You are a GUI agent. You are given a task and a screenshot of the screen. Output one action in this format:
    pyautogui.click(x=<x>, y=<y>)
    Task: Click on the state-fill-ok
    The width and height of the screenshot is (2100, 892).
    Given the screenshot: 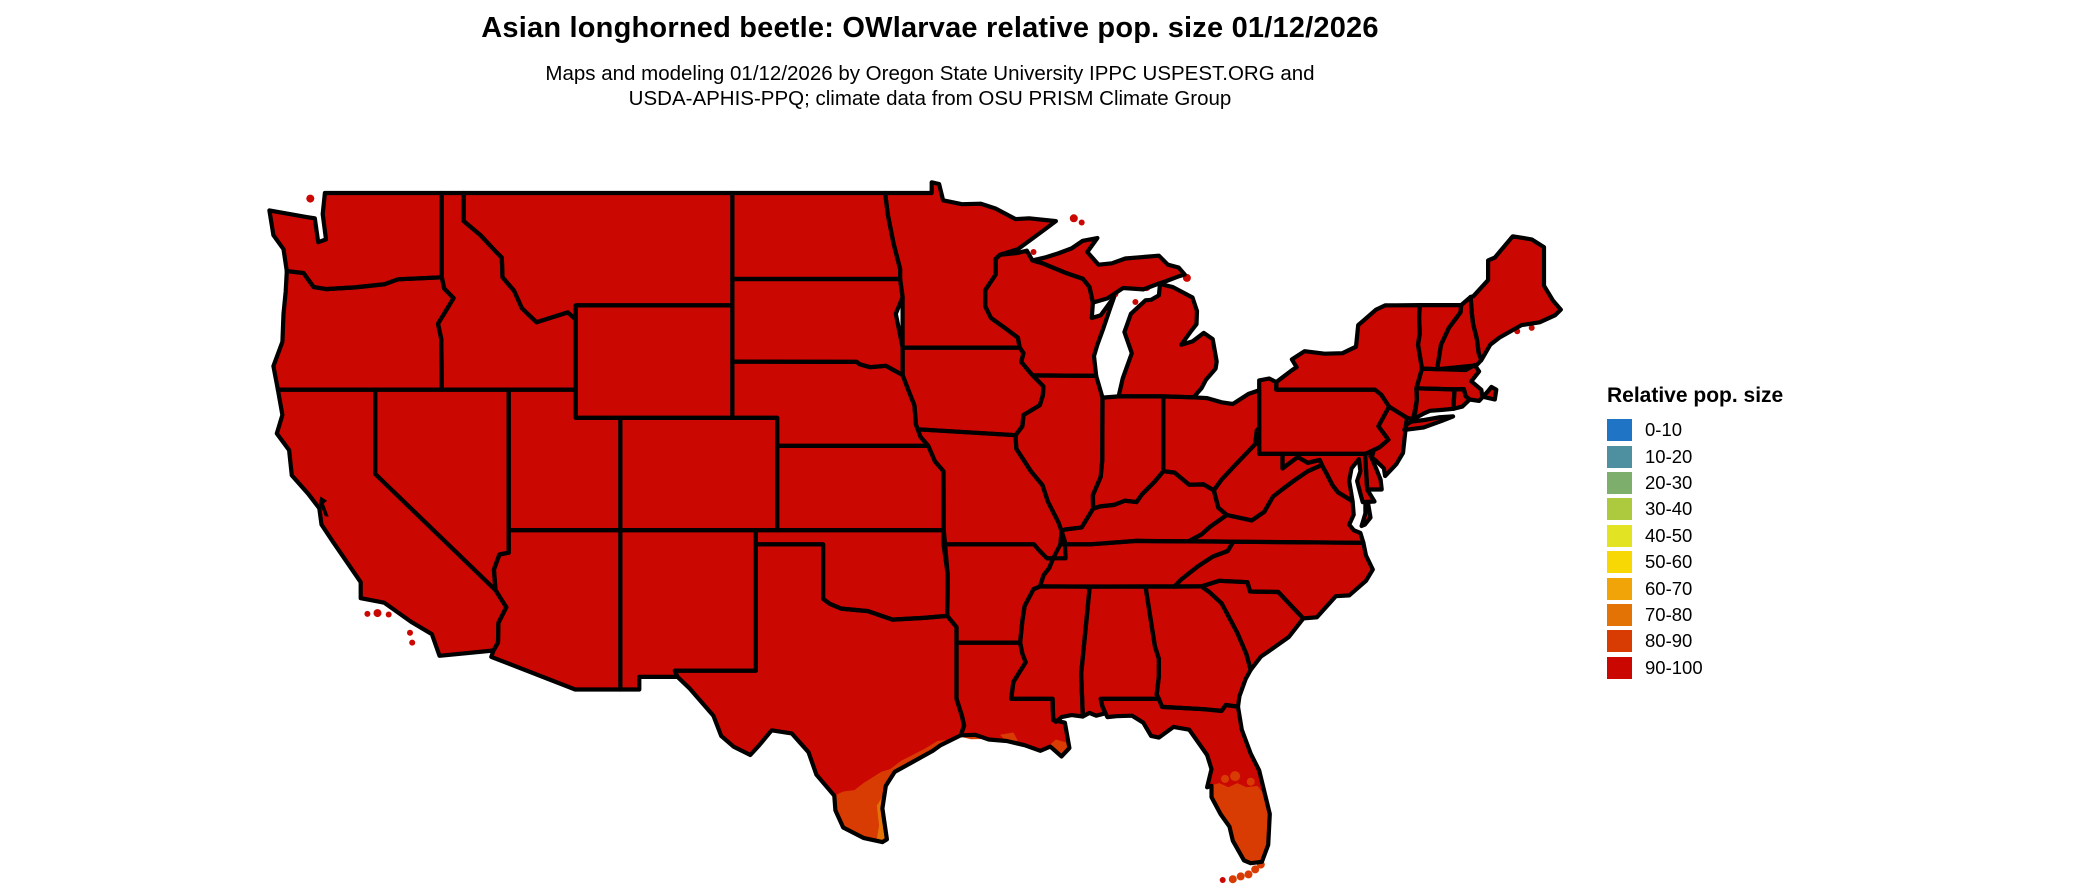 What is the action you would take?
    pyautogui.click(x=851, y=575)
    